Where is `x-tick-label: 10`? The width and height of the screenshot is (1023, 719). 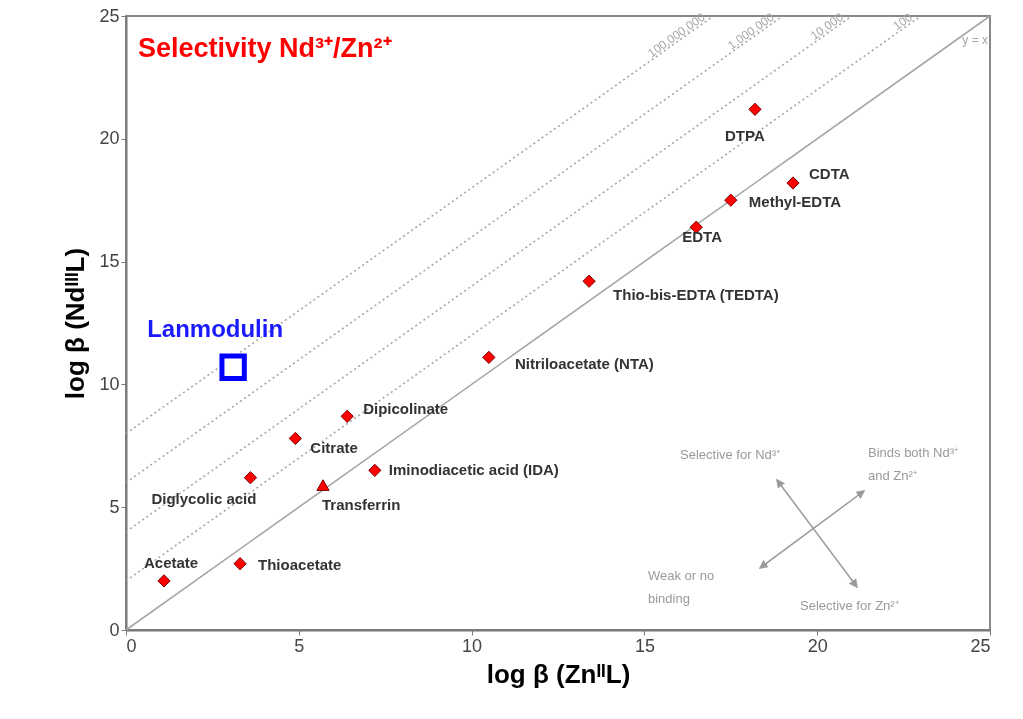 x-tick-label: 10 is located at coordinates (472, 645).